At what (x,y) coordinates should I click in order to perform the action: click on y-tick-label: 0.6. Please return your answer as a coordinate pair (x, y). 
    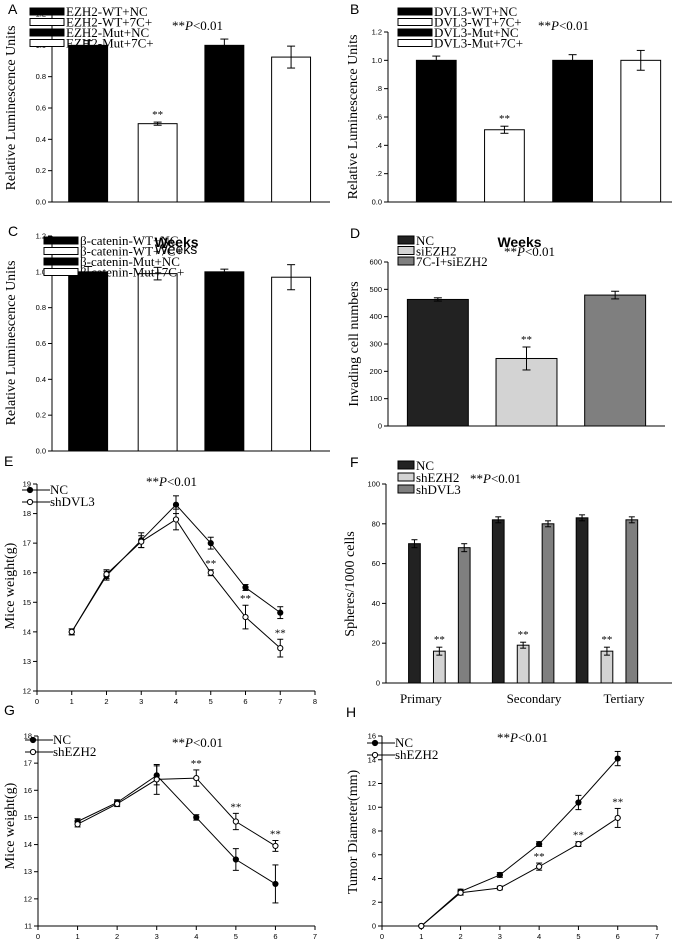
    Looking at the image, I should click on (41, 108).